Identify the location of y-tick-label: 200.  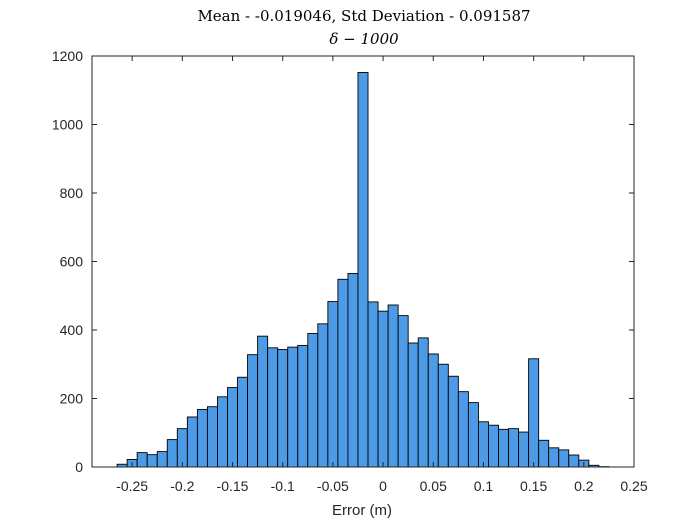
(72, 399).